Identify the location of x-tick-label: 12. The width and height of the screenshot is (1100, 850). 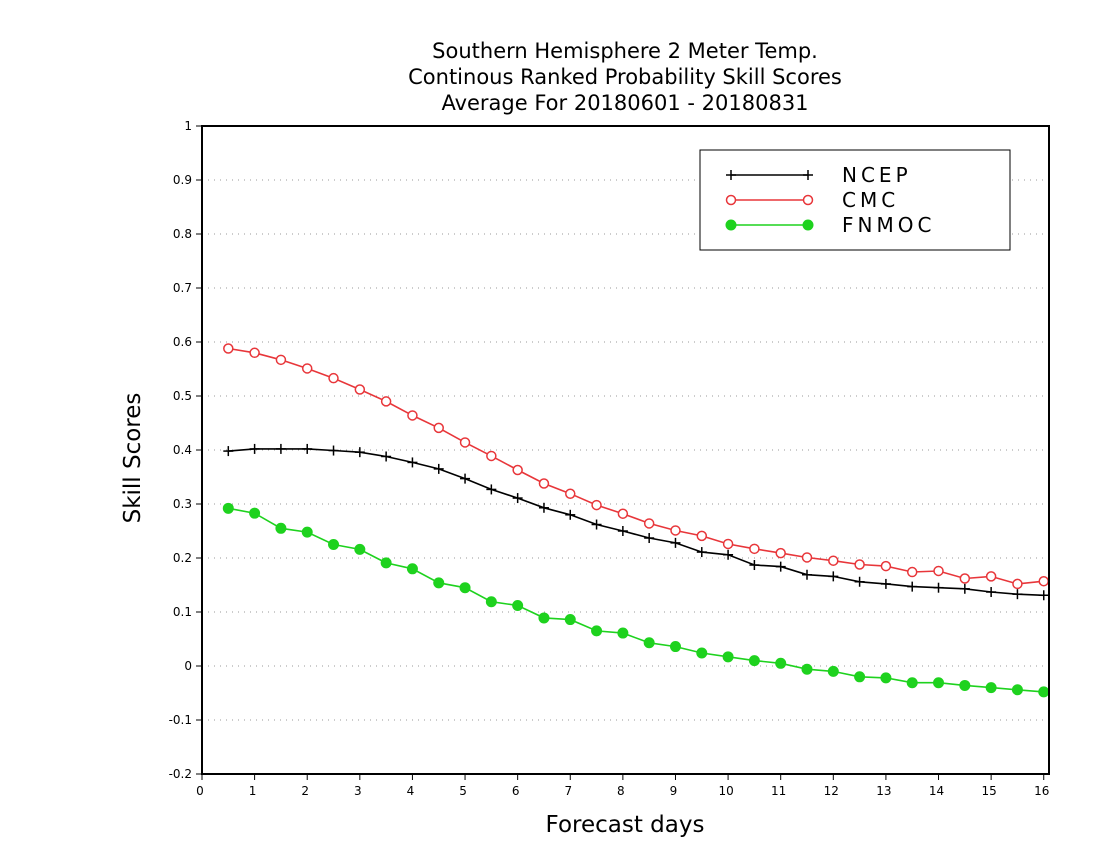
(831, 791).